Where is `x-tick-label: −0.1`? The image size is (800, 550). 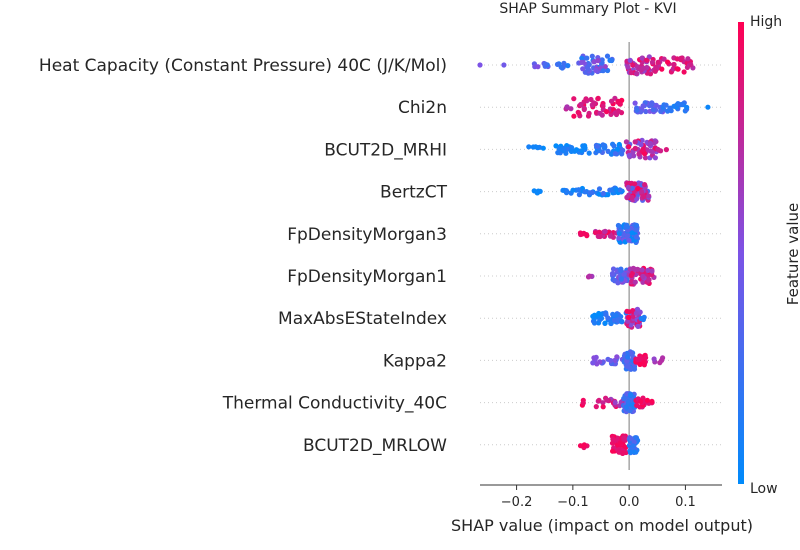
x-tick-label: −0.1 is located at coordinates (573, 502).